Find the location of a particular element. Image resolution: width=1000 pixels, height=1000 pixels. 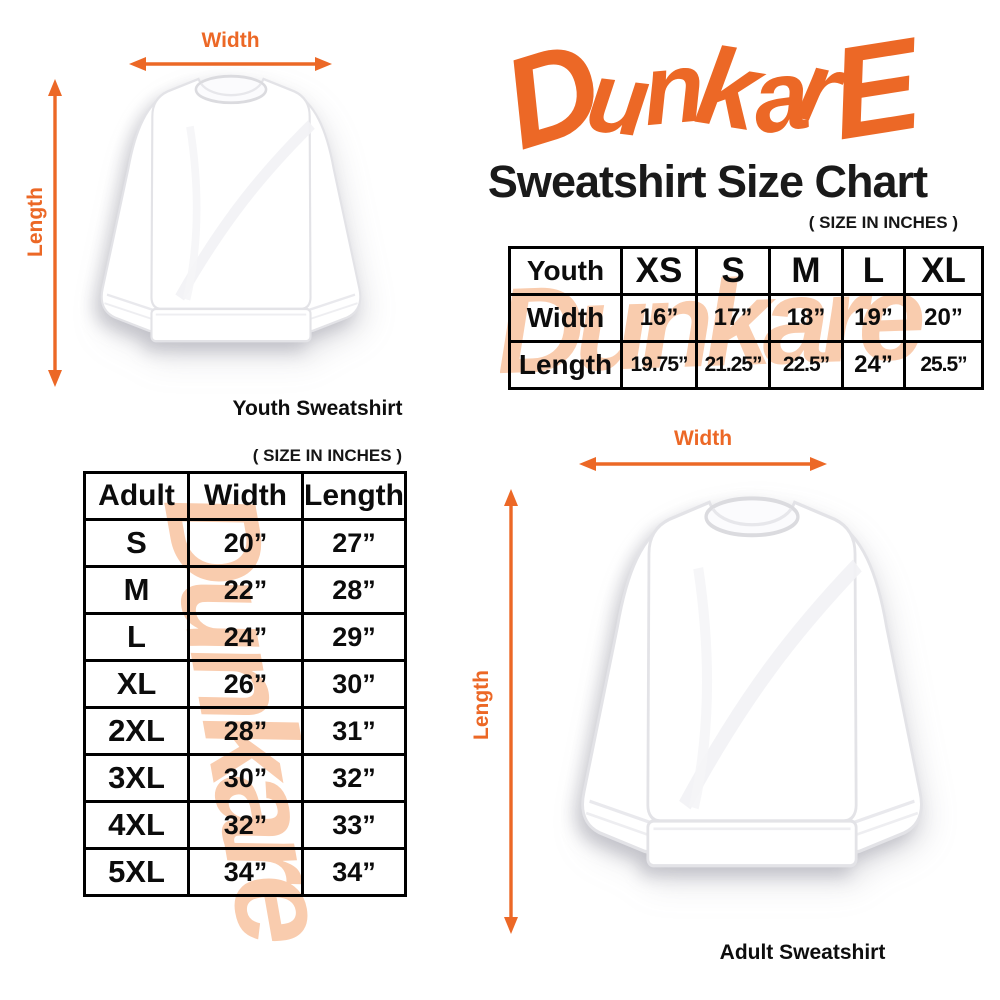

youth-table-cell: 19.75” is located at coordinates (659, 365).